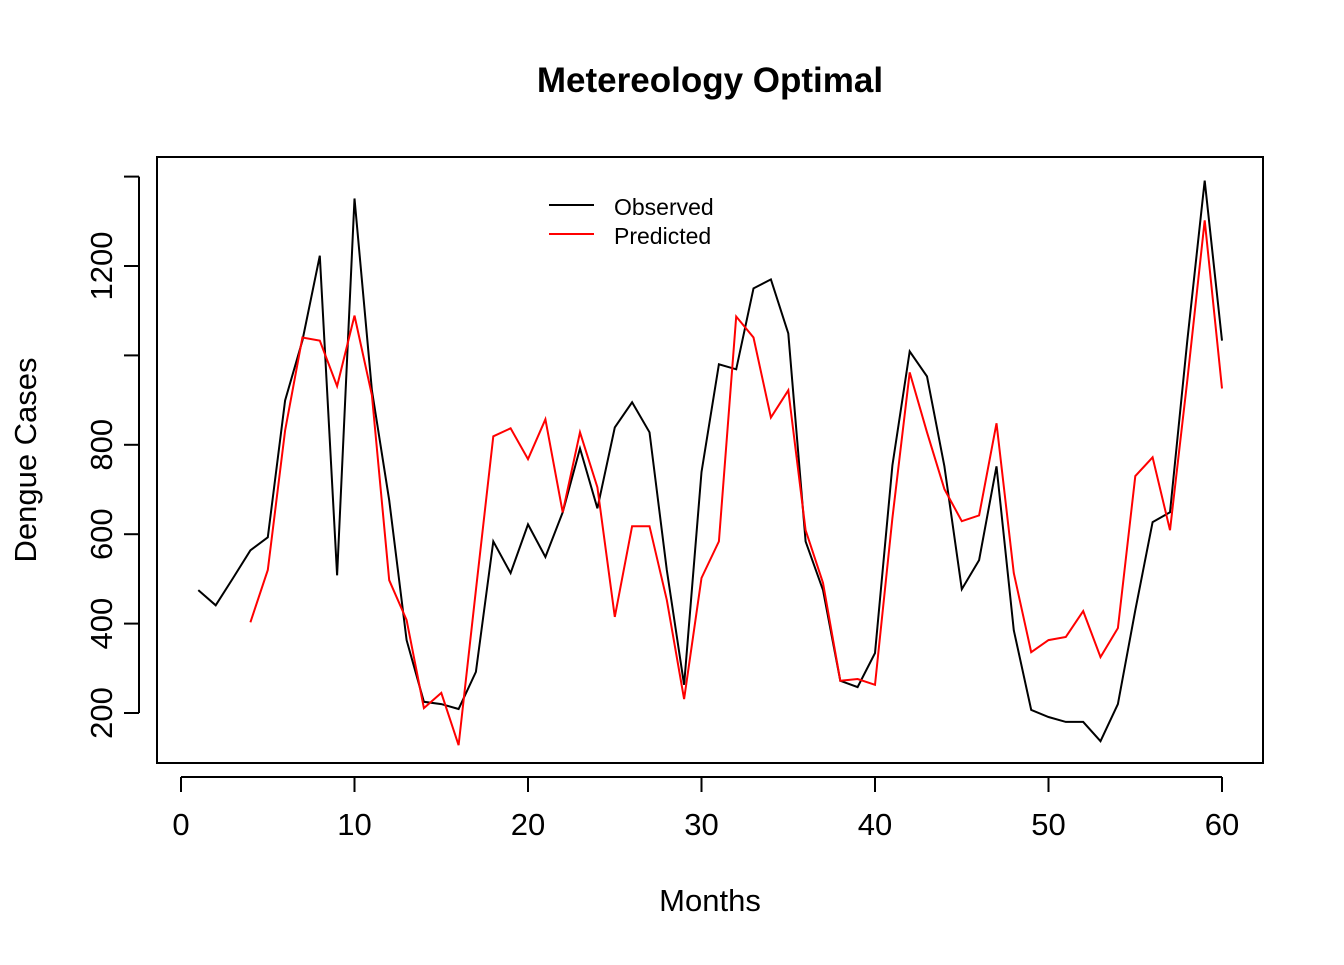  I want to click on y-tick-label: 200, so click(101, 713).